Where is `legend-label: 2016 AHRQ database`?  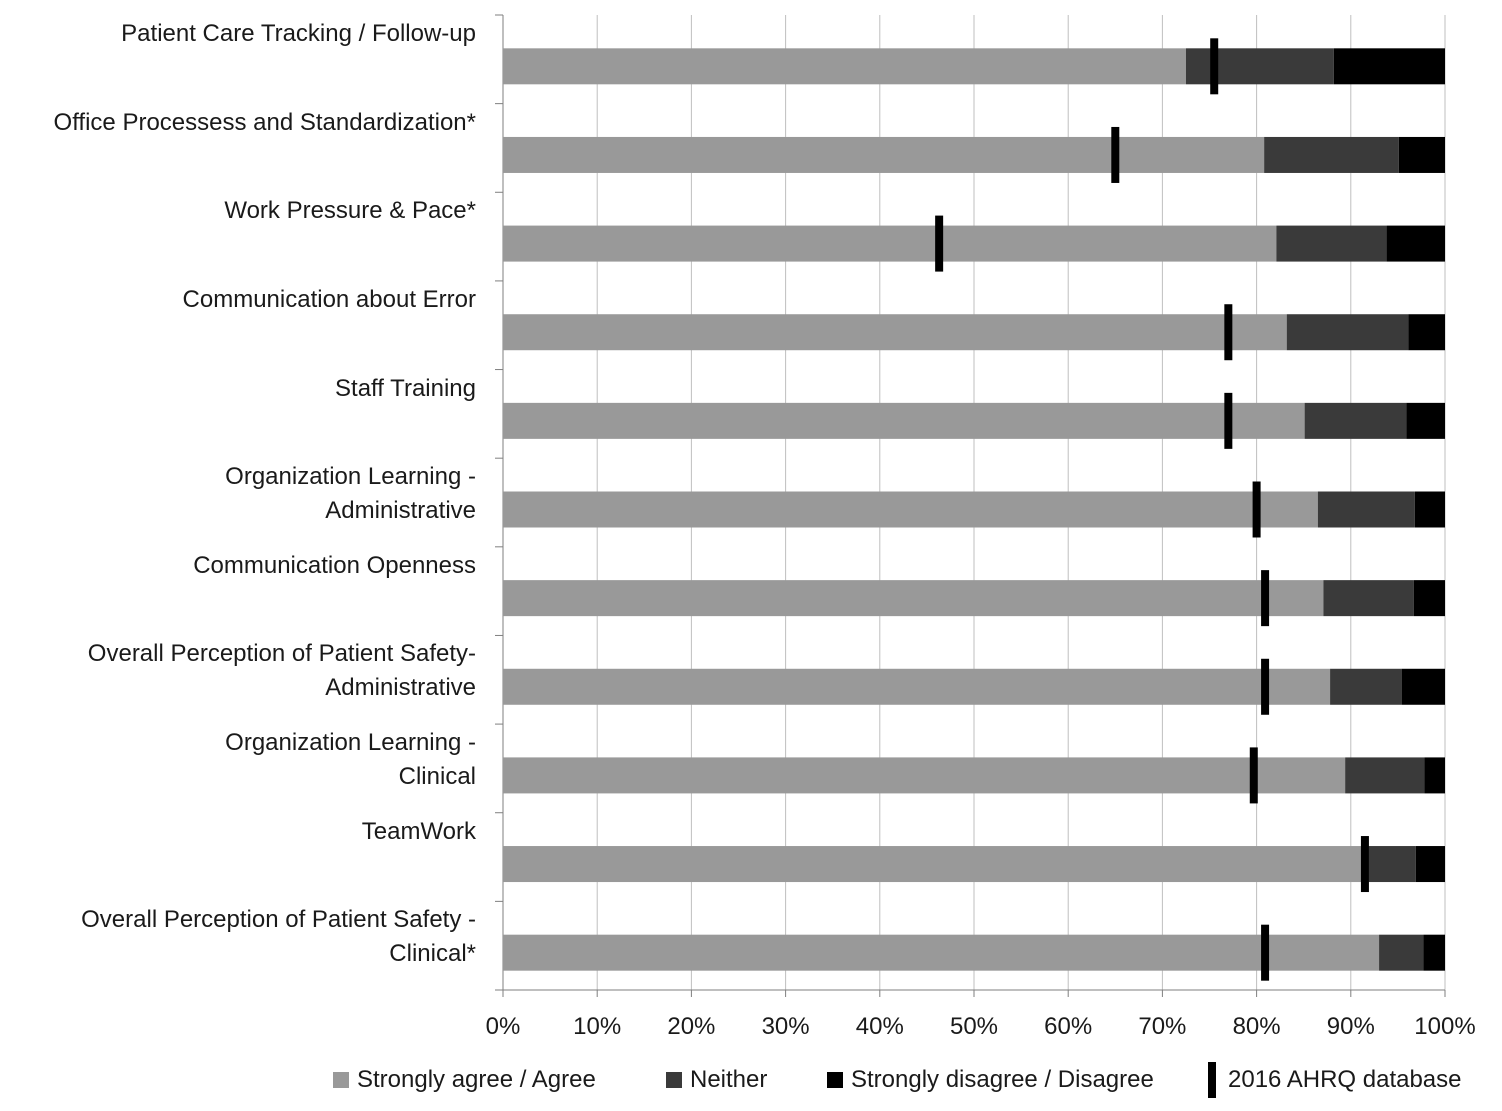 legend-label: 2016 AHRQ database is located at coordinates (1345, 1079).